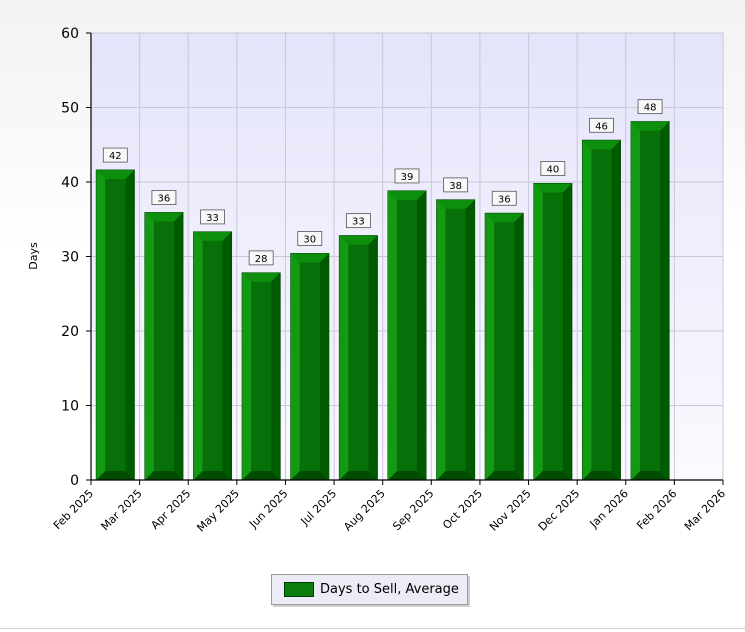 This screenshot has height=632, width=745. What do you see at coordinates (389, 589) in the screenshot?
I see `legend-label: Days to Sell, Average` at bounding box center [389, 589].